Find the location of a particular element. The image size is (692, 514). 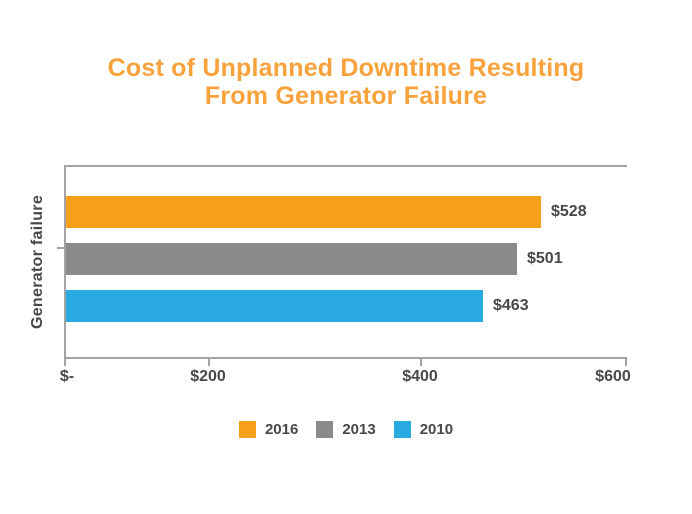

legend-item-2016: 2016 is located at coordinates (268, 429).